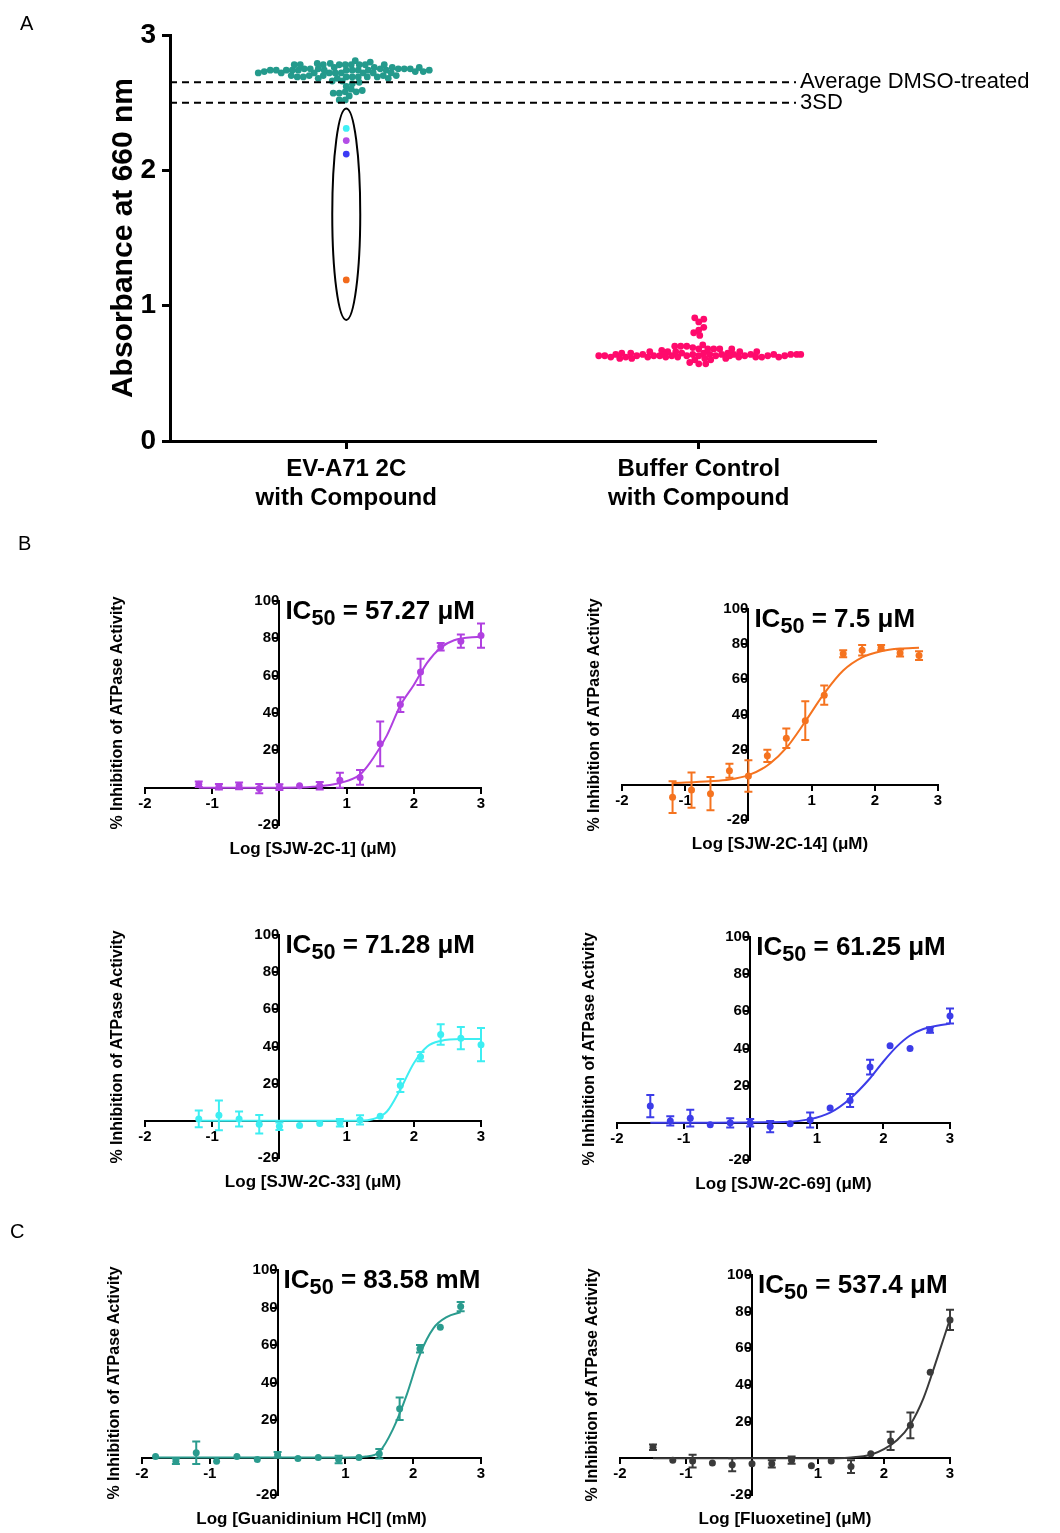 The image size is (1060, 1533). What do you see at coordinates (380, 947) in the screenshot?
I see `chart-title: IC$_{50}$ = 71.28 μM` at bounding box center [380, 947].